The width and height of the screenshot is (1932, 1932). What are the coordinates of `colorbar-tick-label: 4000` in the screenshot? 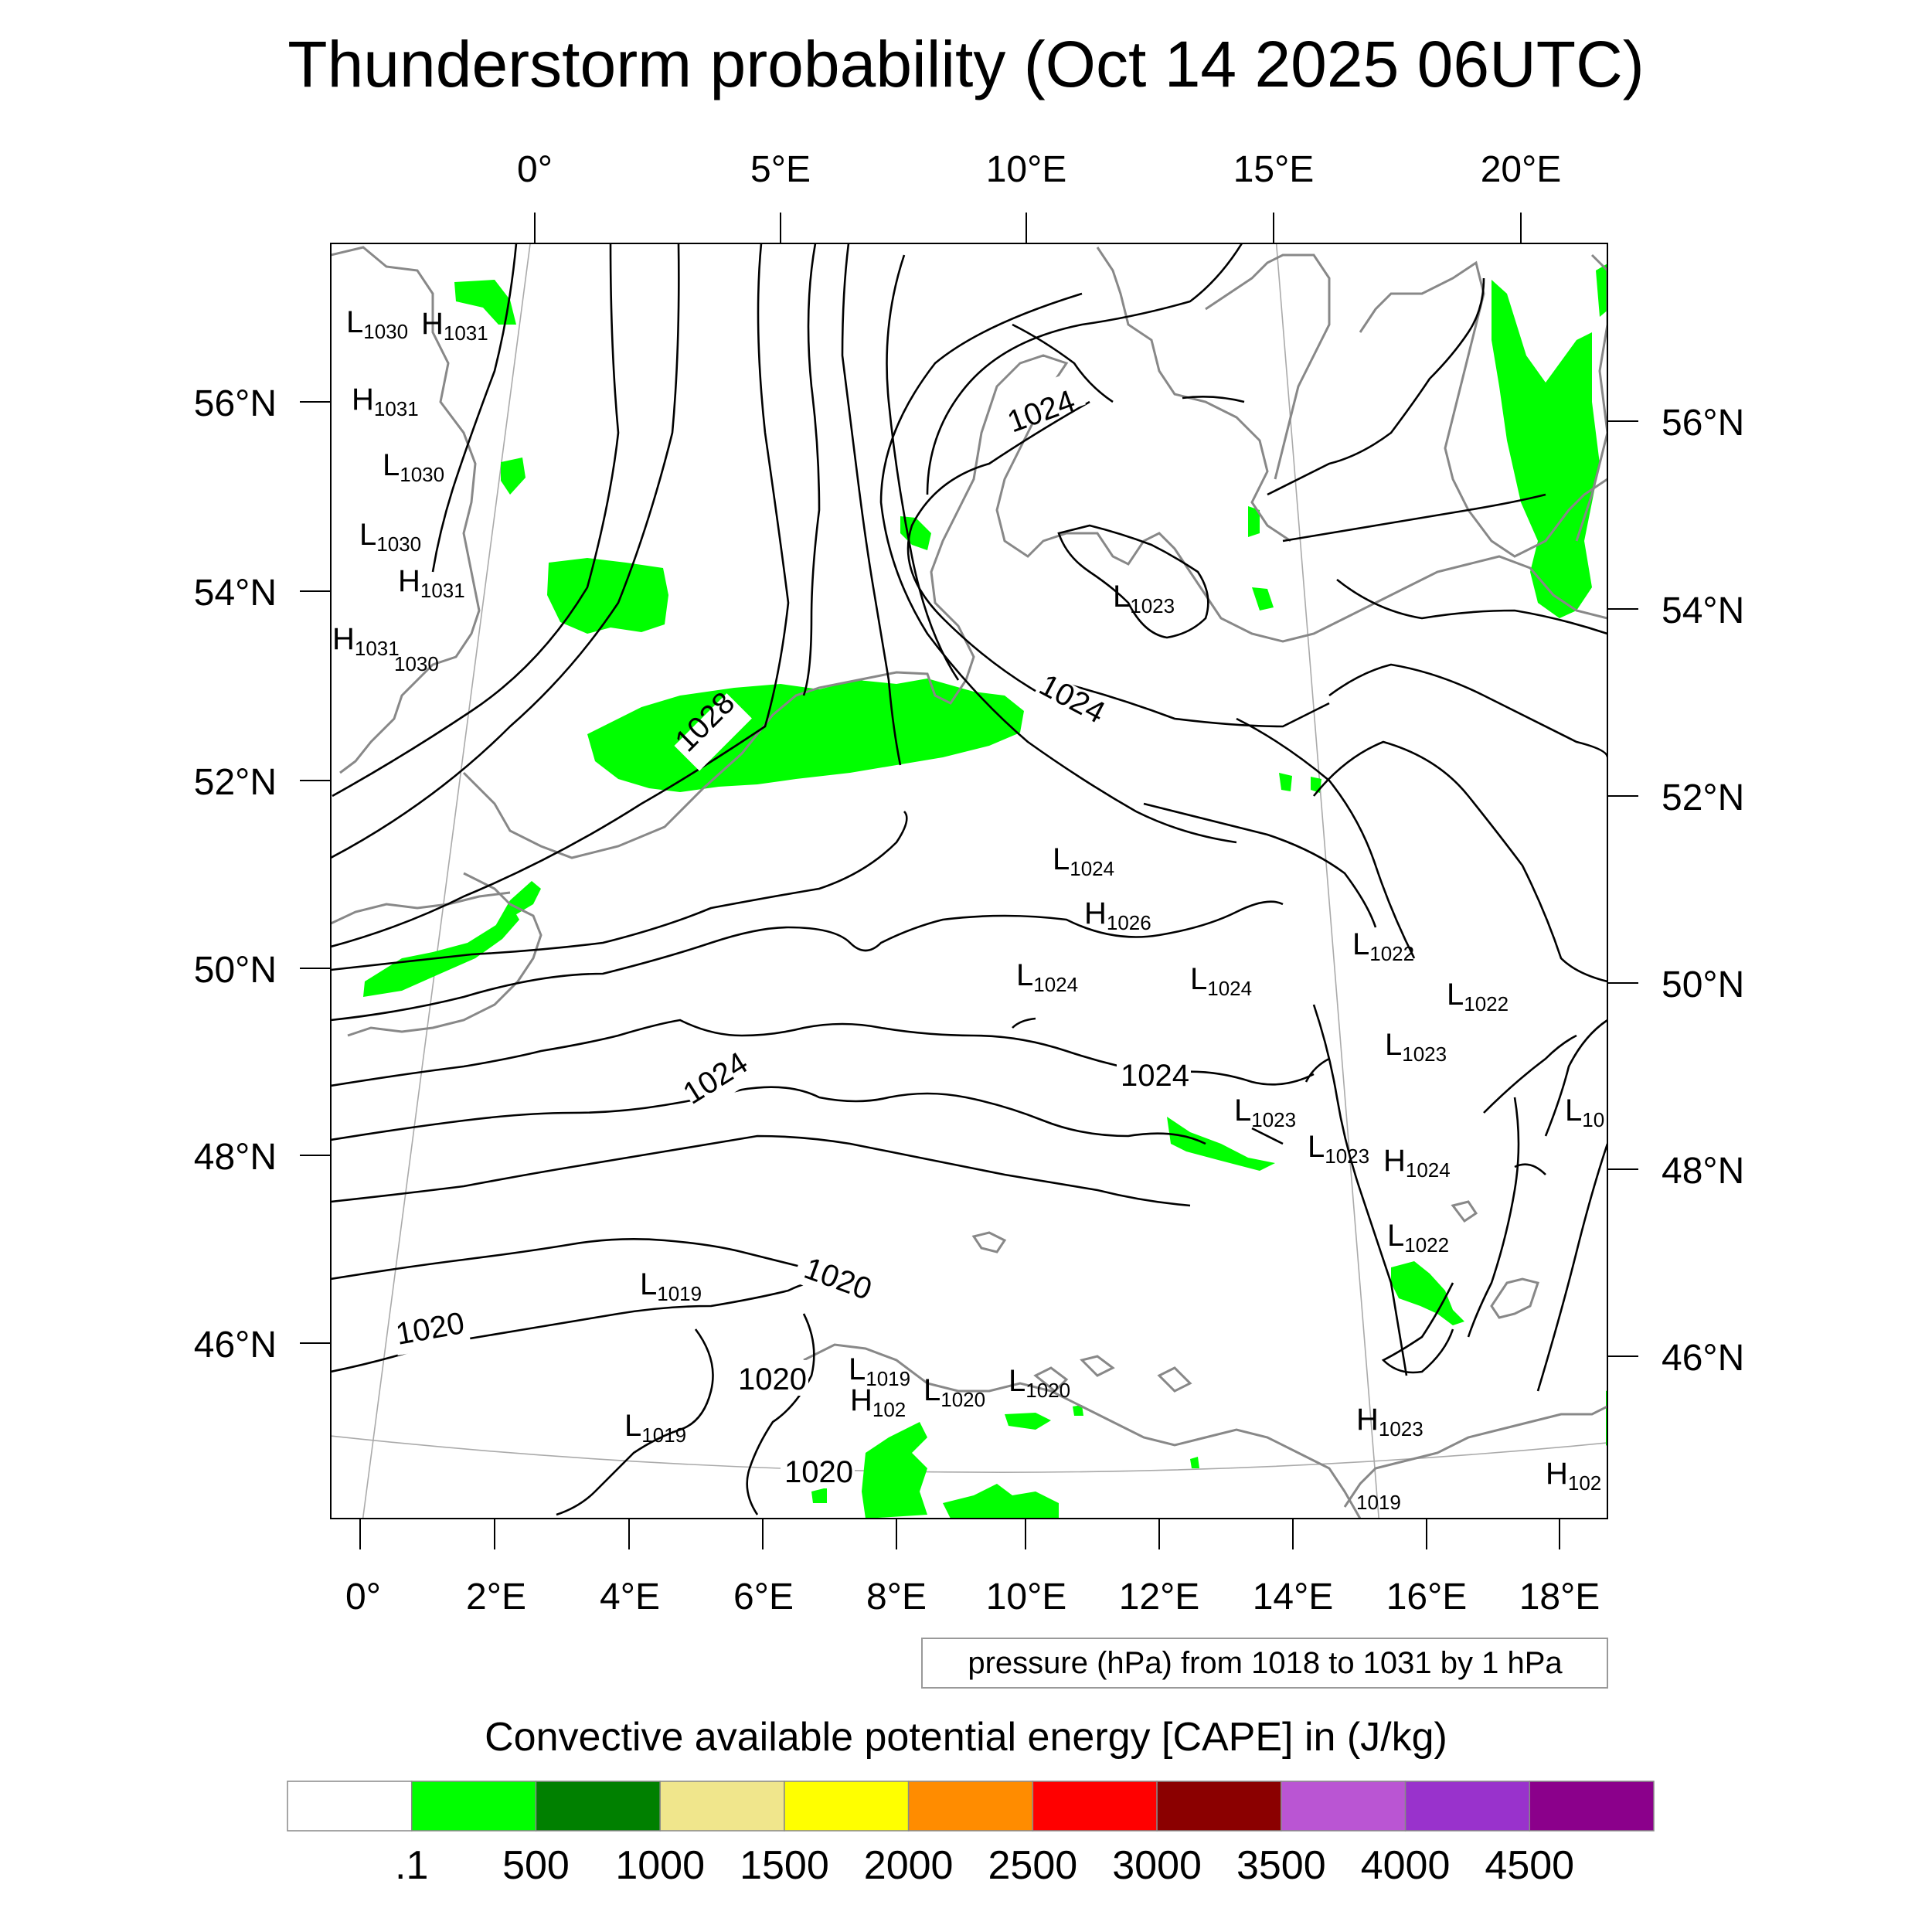 It's located at (1406, 1866).